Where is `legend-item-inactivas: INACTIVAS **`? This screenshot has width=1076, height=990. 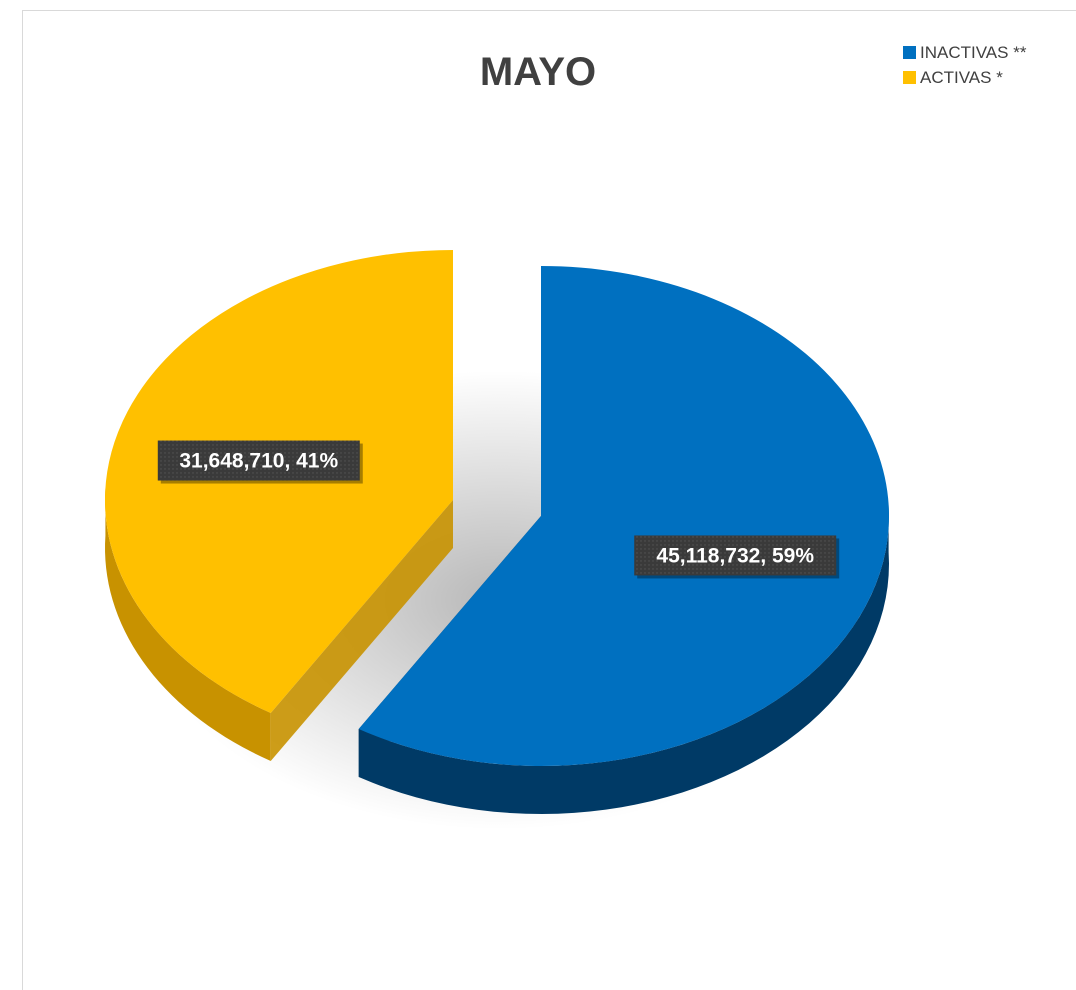 legend-item-inactivas: INACTIVAS ** is located at coordinates (964, 52).